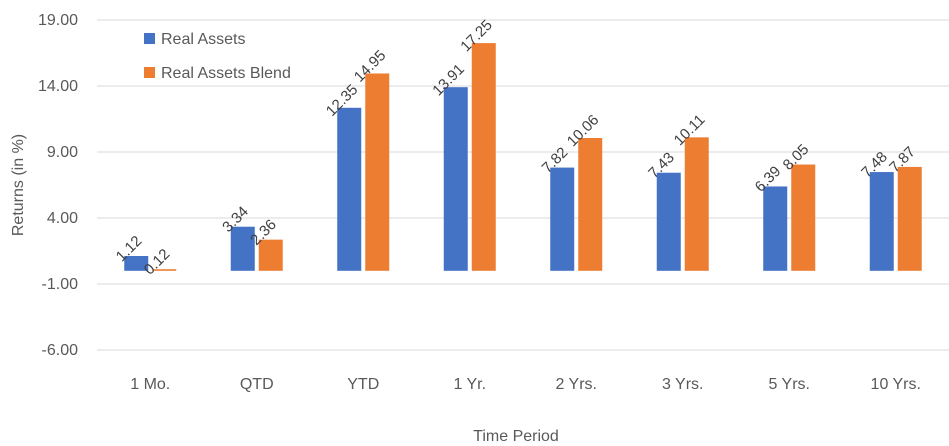 The height and width of the screenshot is (446, 949). What do you see at coordinates (62, 152) in the screenshot?
I see `y-tick-label: 9.00` at bounding box center [62, 152].